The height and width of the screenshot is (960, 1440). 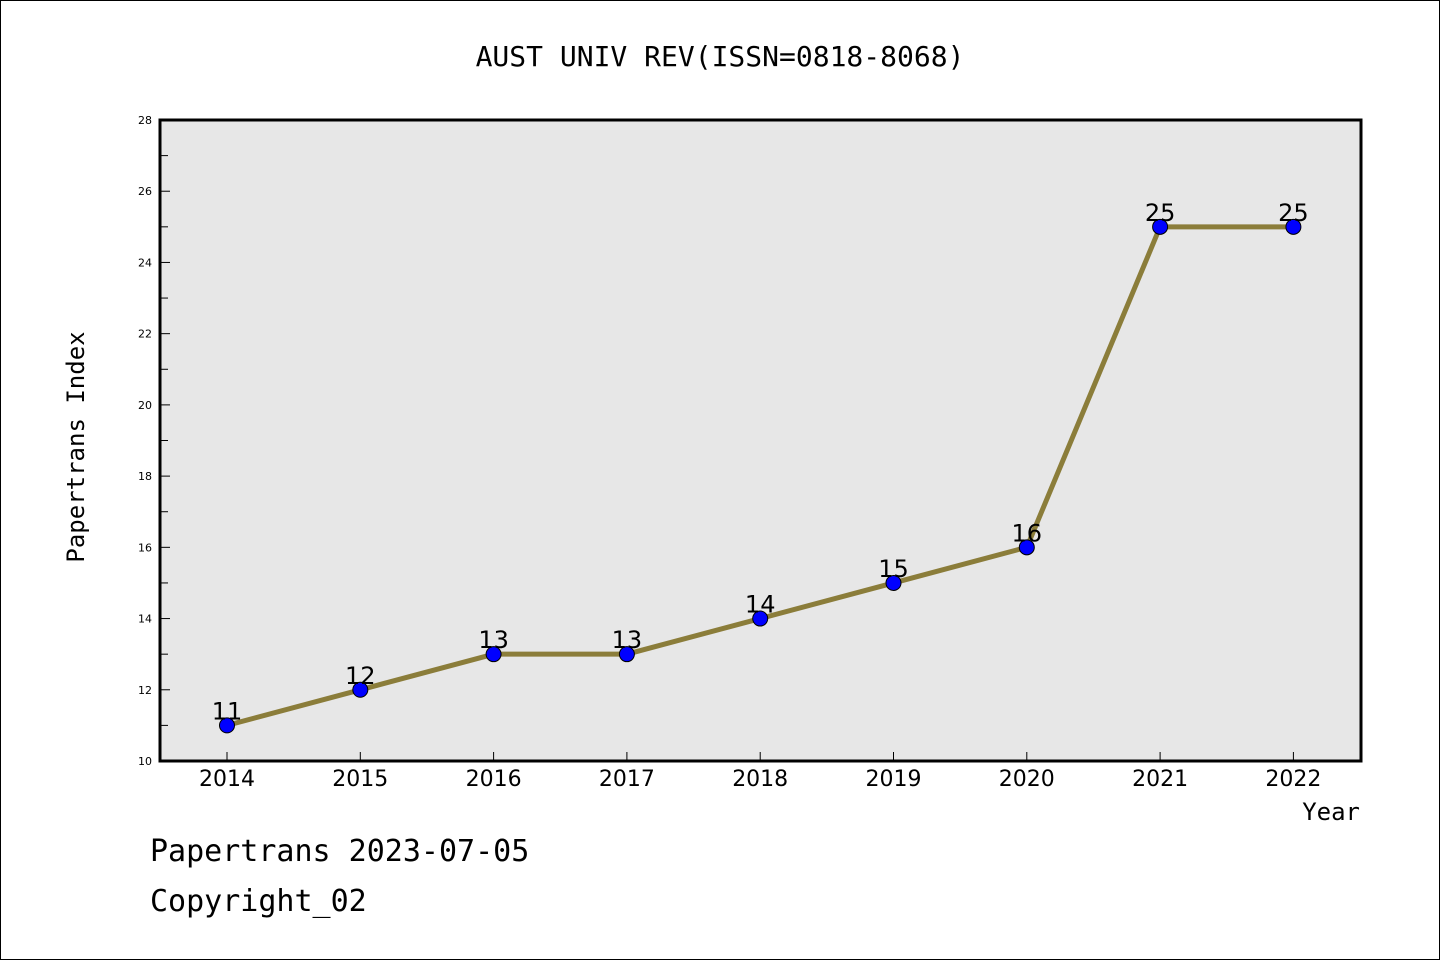 What do you see at coordinates (1331, 812) in the screenshot?
I see `x-axis-label: Year` at bounding box center [1331, 812].